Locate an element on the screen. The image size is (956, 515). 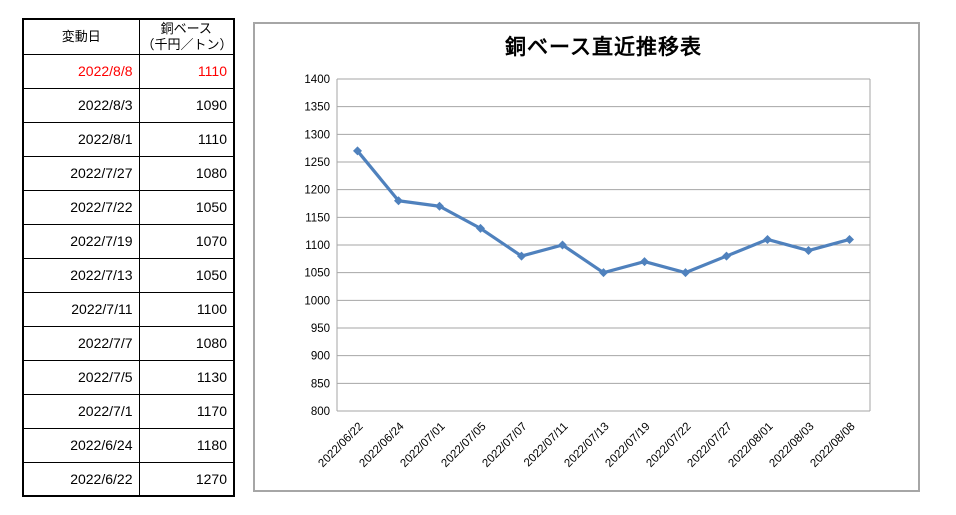
table-row: 2022/7/19 1070 is located at coordinates (128, 241).